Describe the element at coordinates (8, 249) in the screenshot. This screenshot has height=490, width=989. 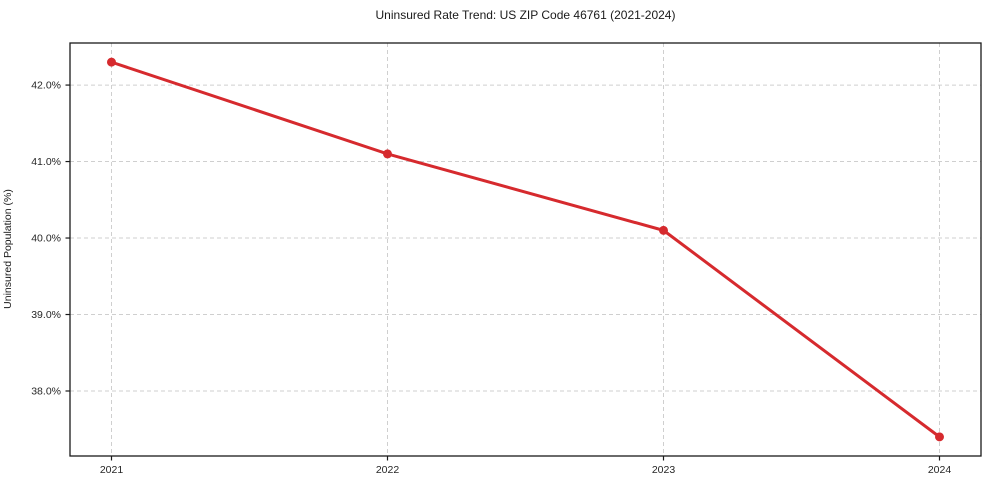
I see `y-axis-label: Uninsured Population (%)` at that location.